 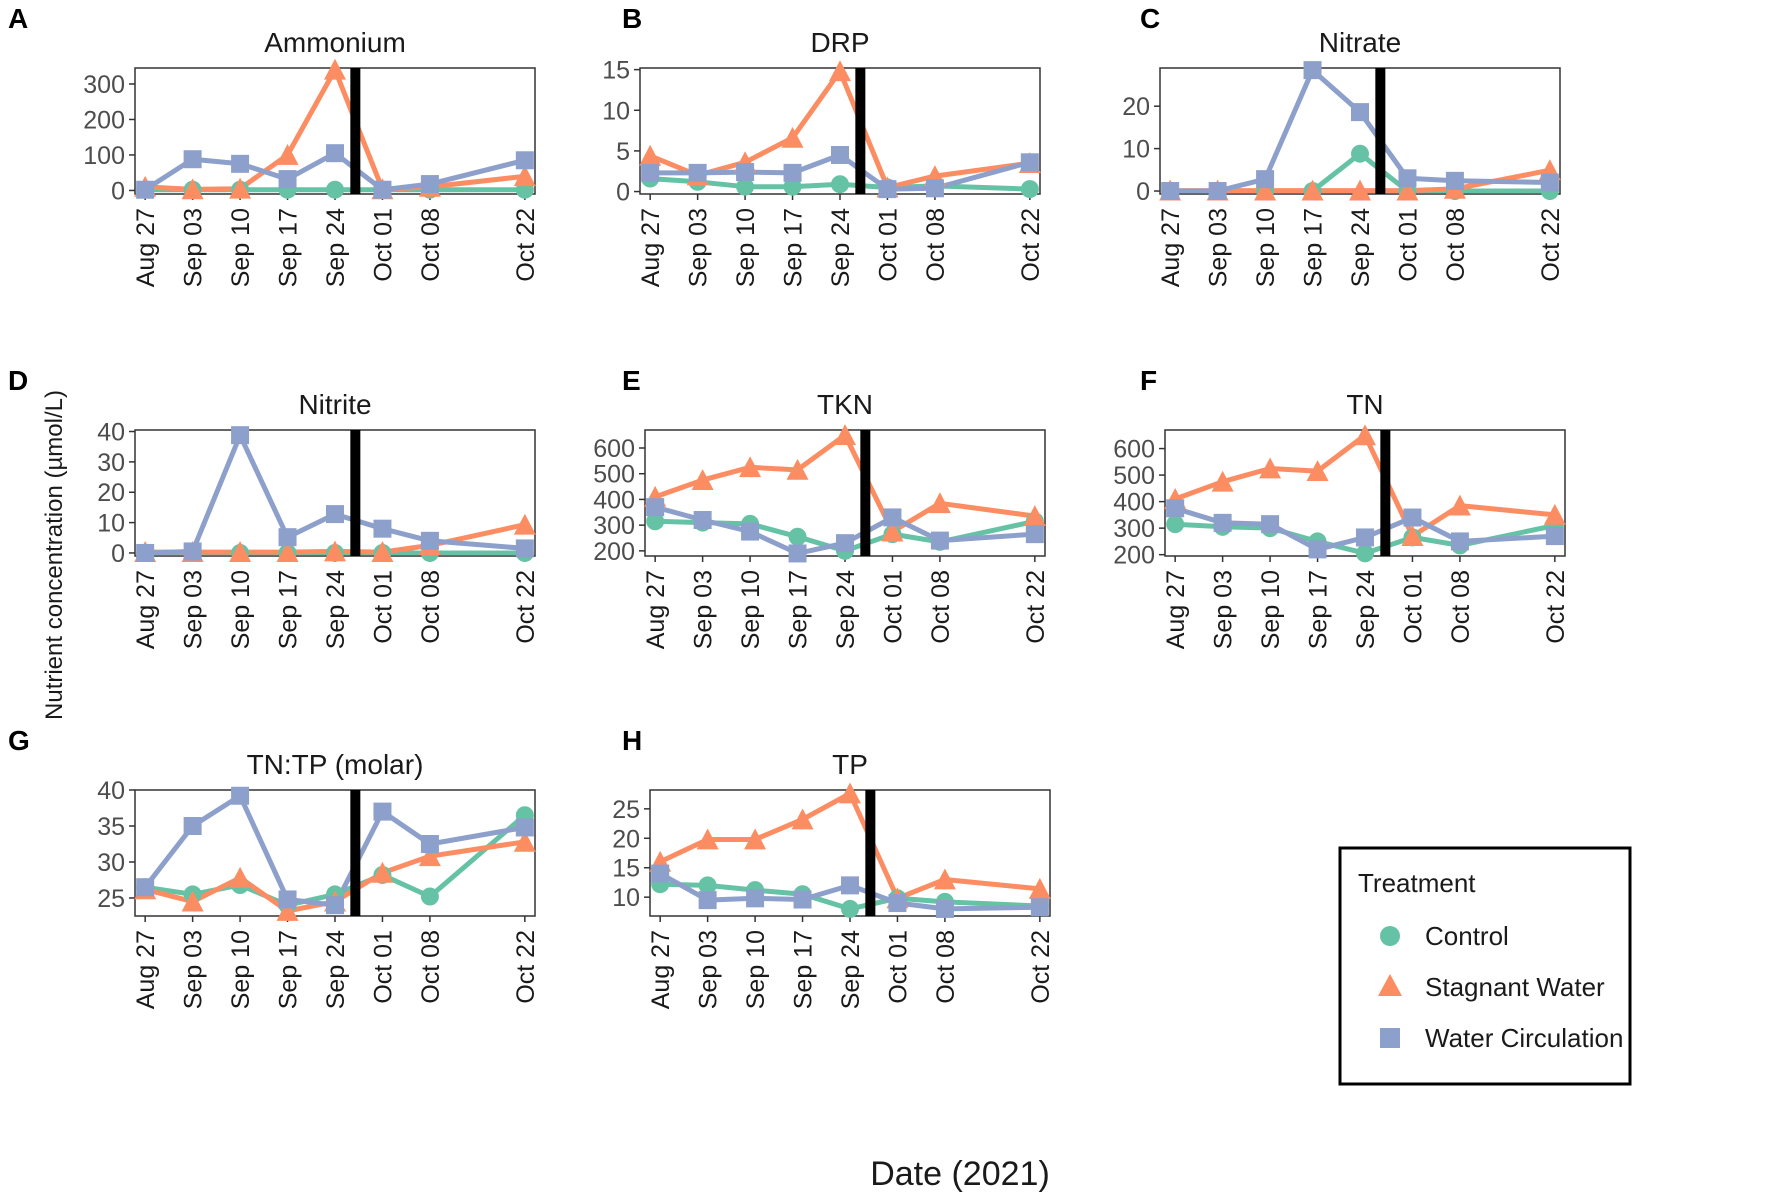 What do you see at coordinates (19, 740) in the screenshot?
I see `panel-tag: G` at bounding box center [19, 740].